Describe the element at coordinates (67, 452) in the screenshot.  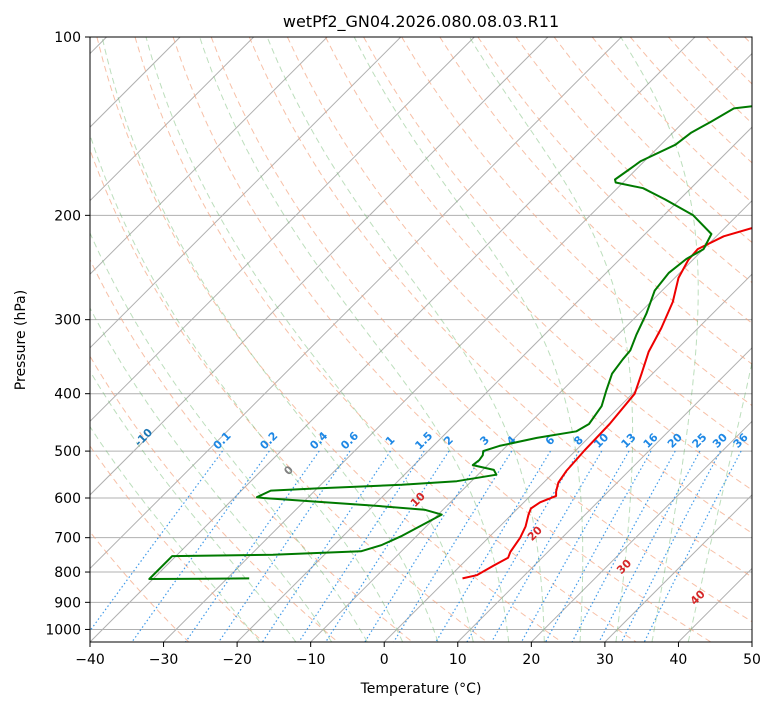
I see `y-tick-label: 500` at that location.